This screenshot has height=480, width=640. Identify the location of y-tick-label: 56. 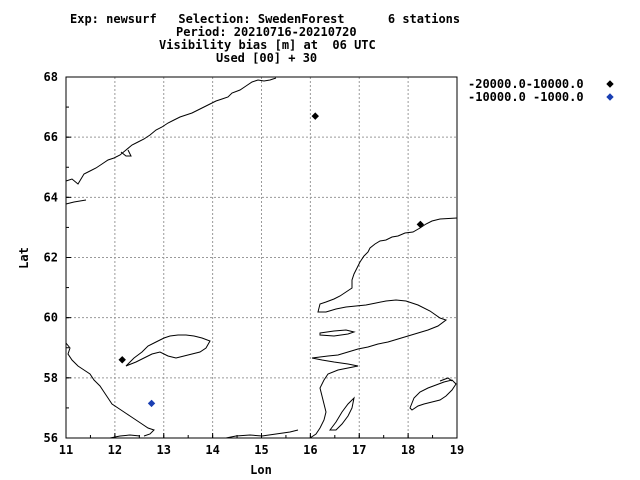
(51, 438).